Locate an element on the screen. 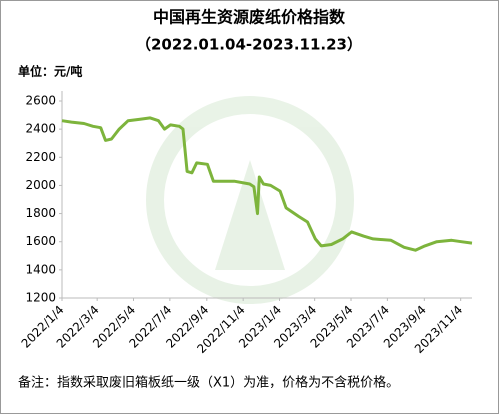 The width and height of the screenshot is (499, 414). y-tick-label: 1200 is located at coordinates (40, 298).